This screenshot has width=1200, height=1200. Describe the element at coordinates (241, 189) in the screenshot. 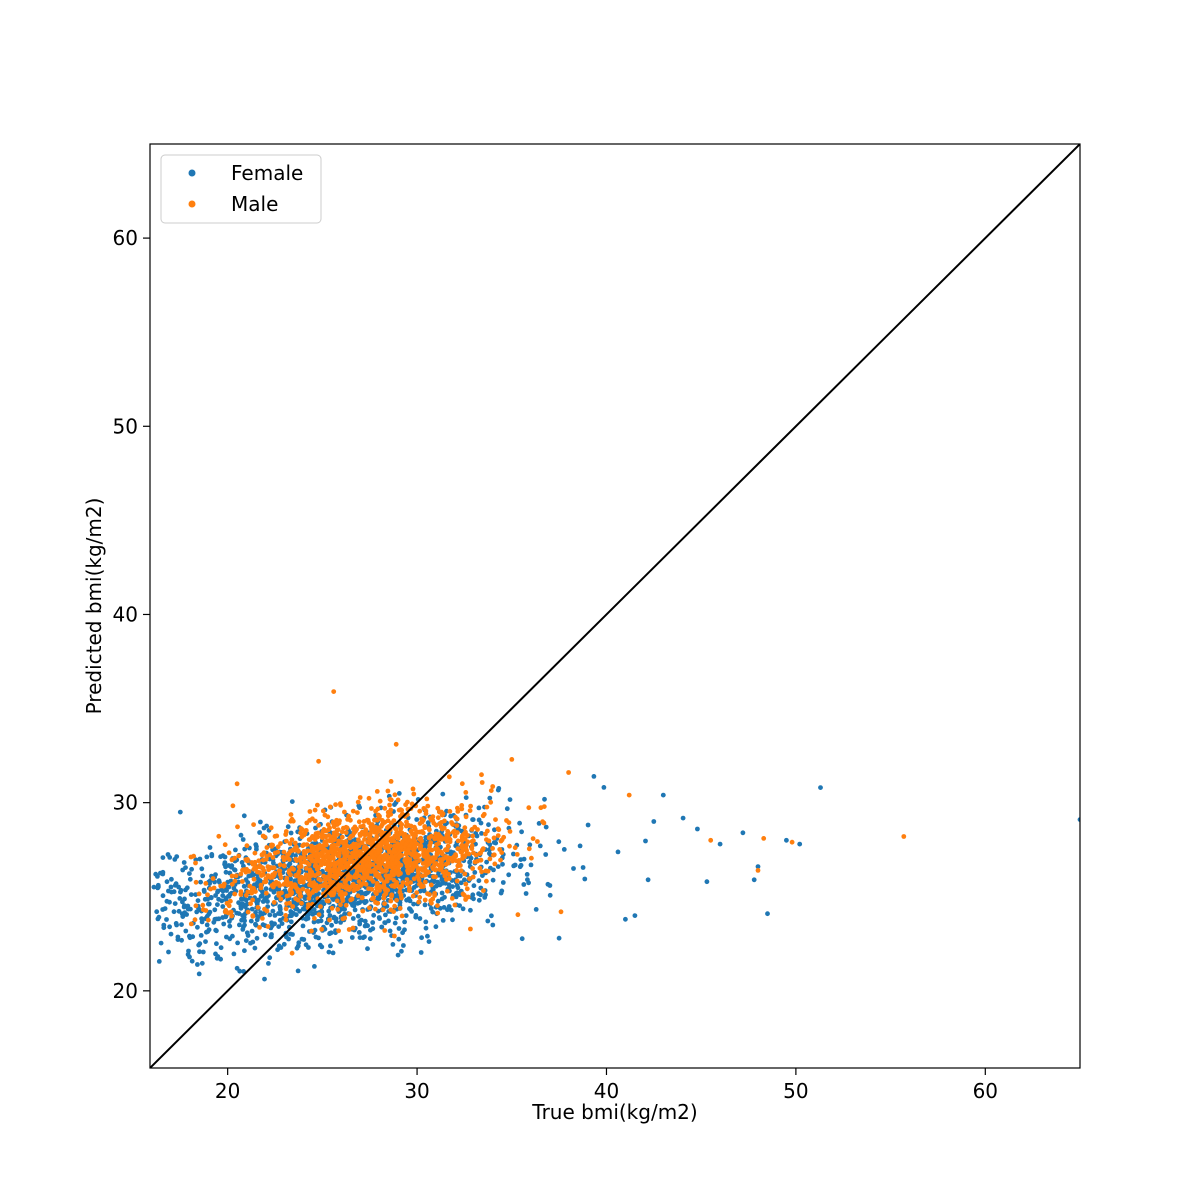

I see `legend: Female Male` at that location.